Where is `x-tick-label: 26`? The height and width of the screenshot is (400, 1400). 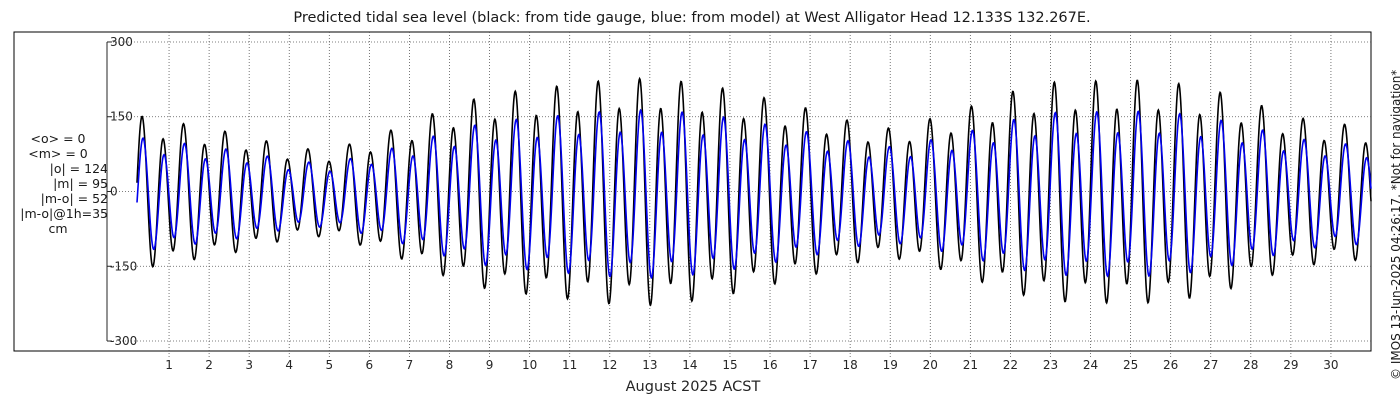
x-tick-label: 26 is located at coordinates (1170, 365).